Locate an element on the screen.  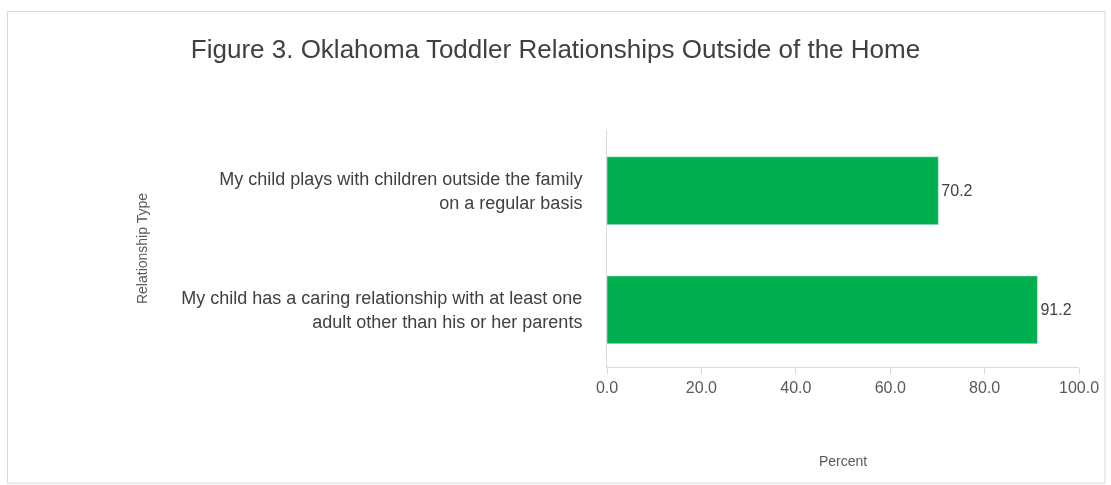
data-label: 70.2 is located at coordinates (957, 191).